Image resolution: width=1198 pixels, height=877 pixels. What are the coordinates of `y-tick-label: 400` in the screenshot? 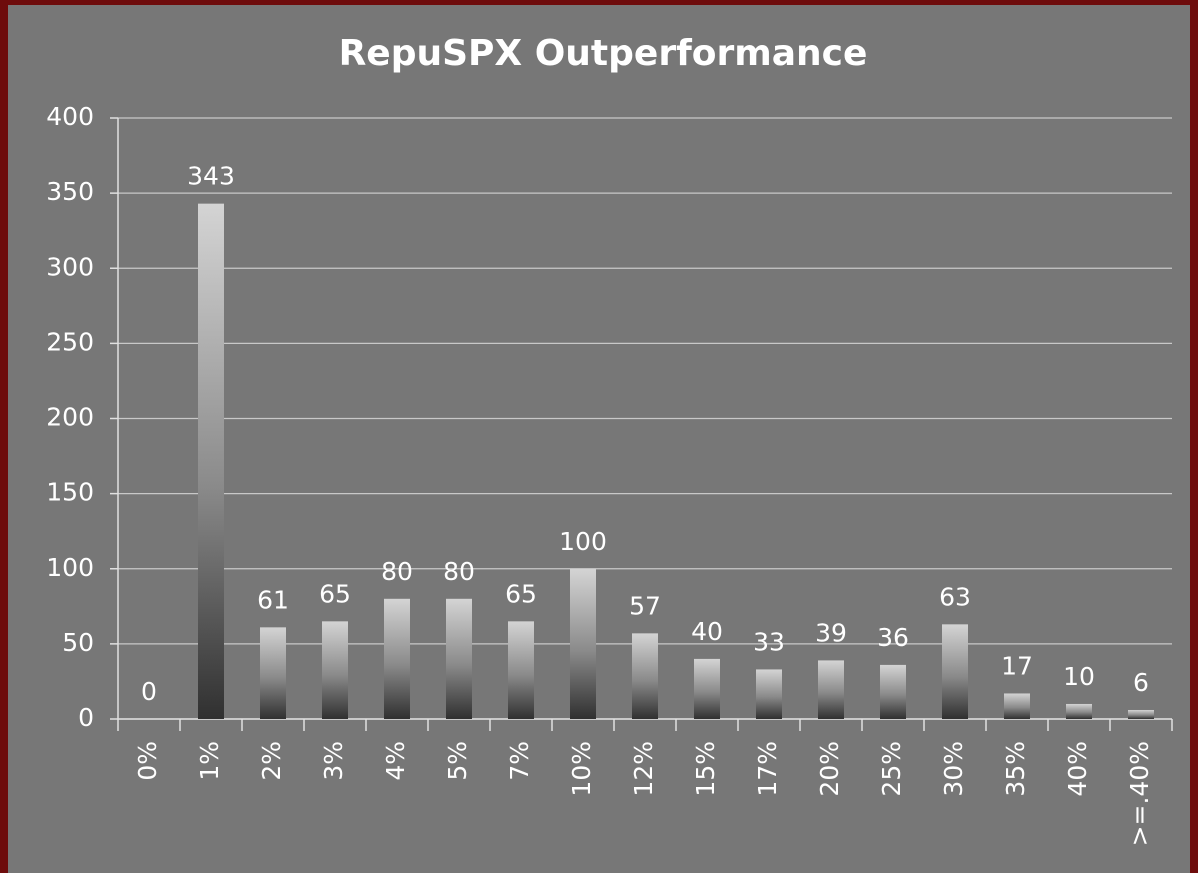 It's located at (70, 116).